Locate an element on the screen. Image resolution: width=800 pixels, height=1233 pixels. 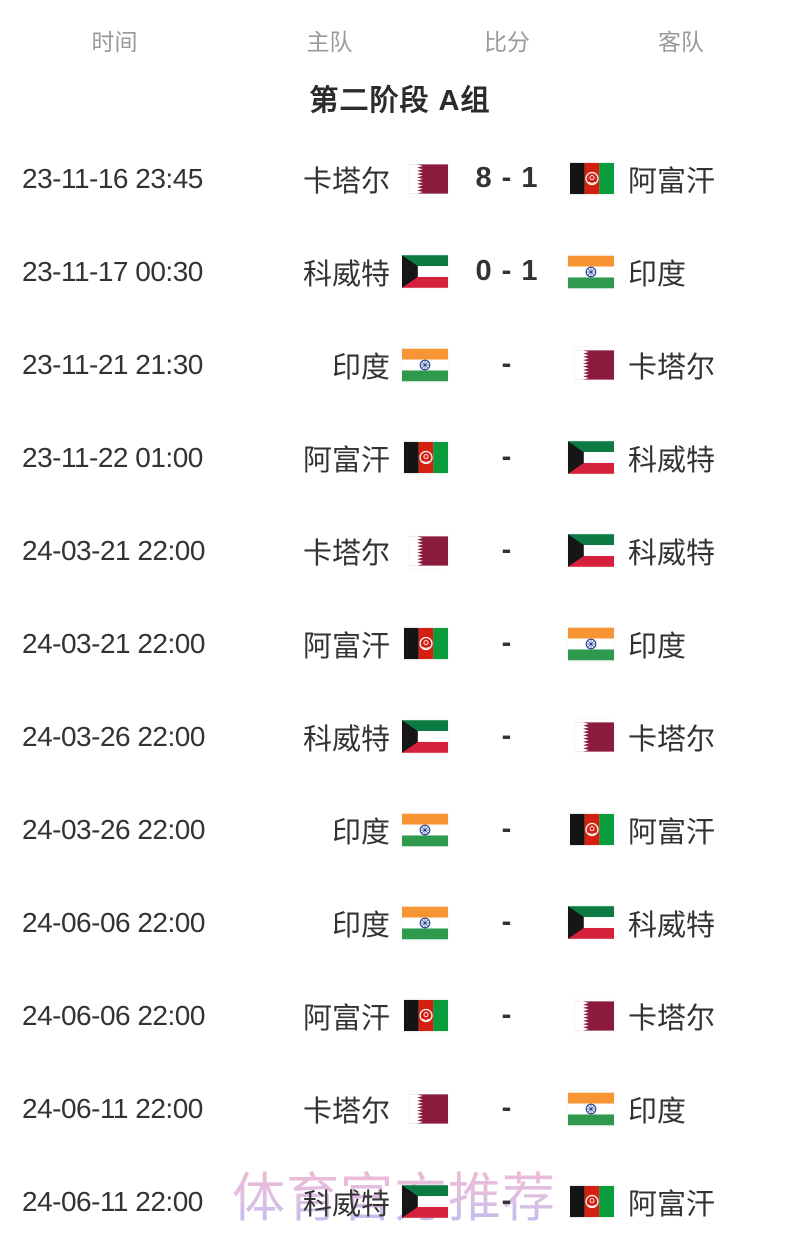
away-team-name: 印度 is located at coordinates (657, 1111).